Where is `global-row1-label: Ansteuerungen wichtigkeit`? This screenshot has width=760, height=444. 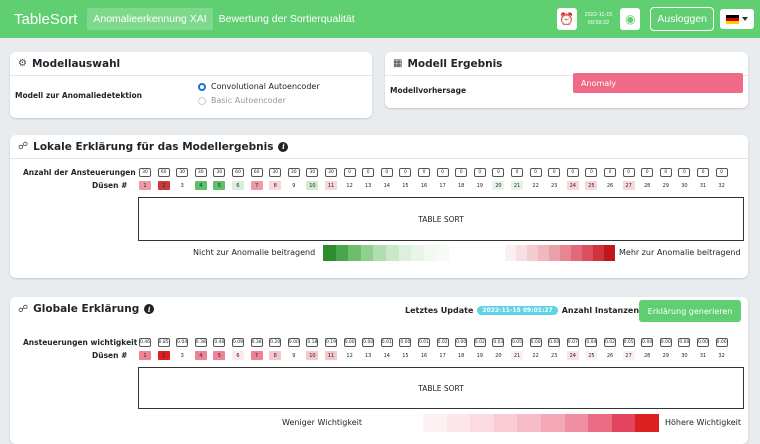 global-row1-label: Ansteuerungen wichtigkeit is located at coordinates (80, 342).